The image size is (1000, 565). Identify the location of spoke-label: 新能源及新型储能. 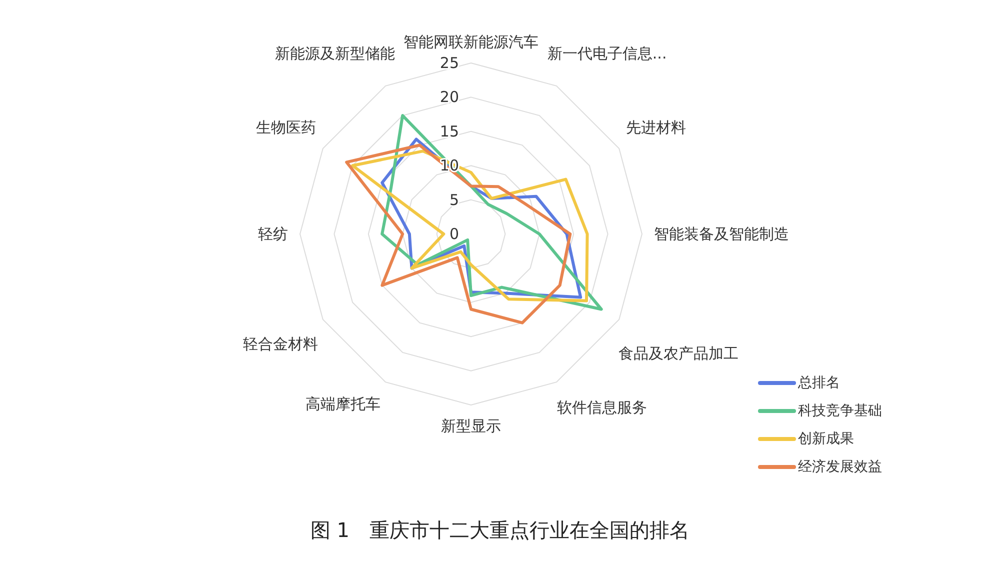
(334, 53).